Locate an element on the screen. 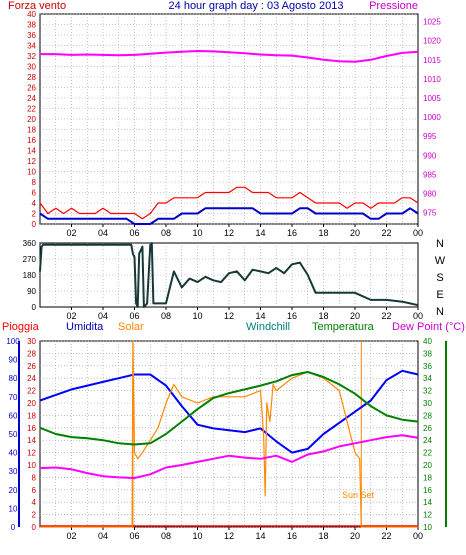  direction-label: W is located at coordinates (440, 261).